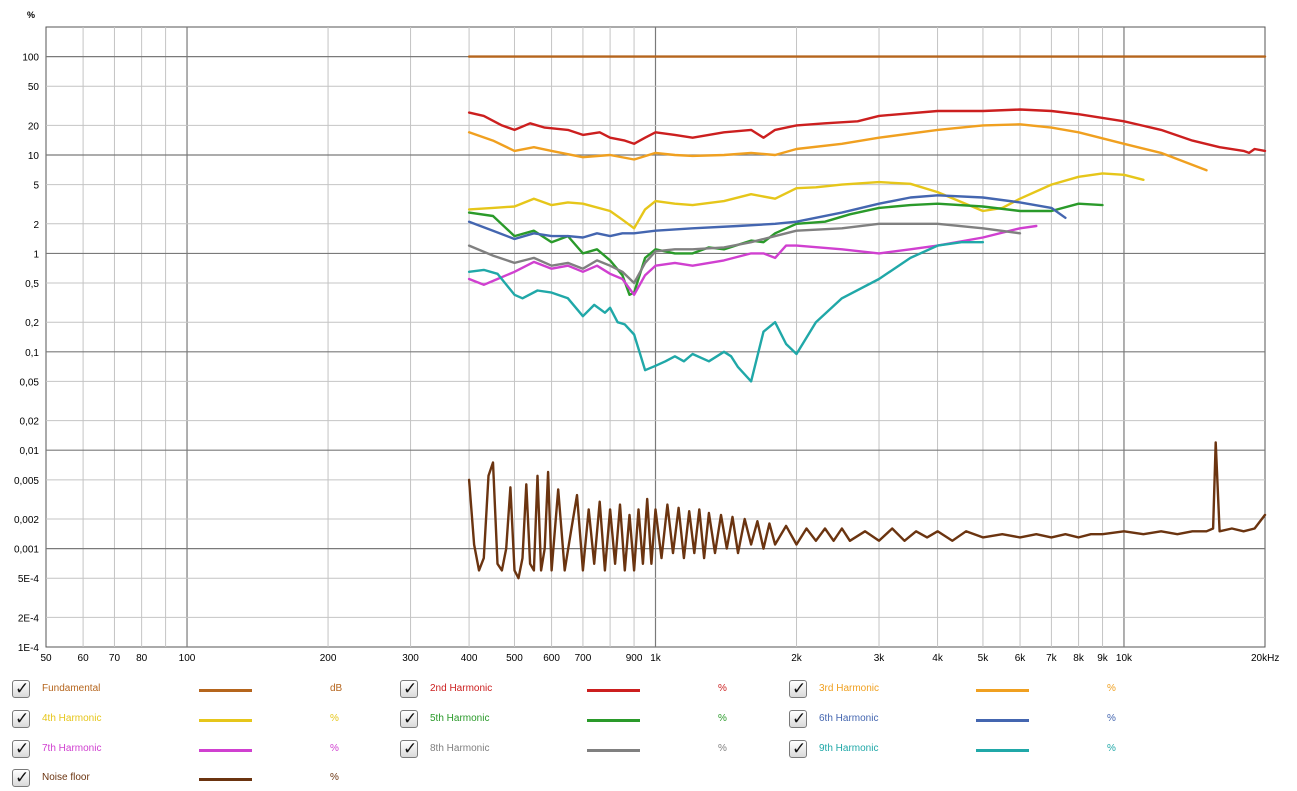  What do you see at coordinates (613, 750) in the screenshot?
I see `legend-swatch-8th-harmonic` at bounding box center [613, 750].